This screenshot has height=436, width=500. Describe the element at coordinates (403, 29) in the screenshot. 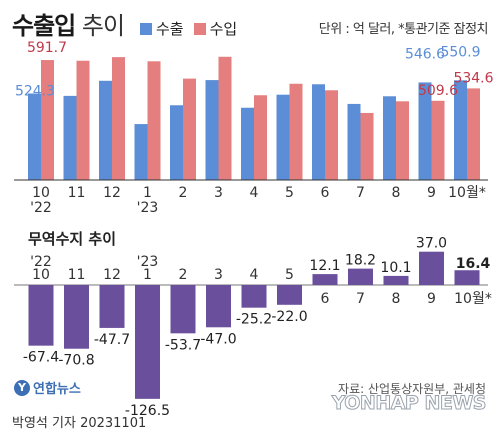

I see `unit-note: 단위 : 억 달러, *통관기준 잠정치` at that location.